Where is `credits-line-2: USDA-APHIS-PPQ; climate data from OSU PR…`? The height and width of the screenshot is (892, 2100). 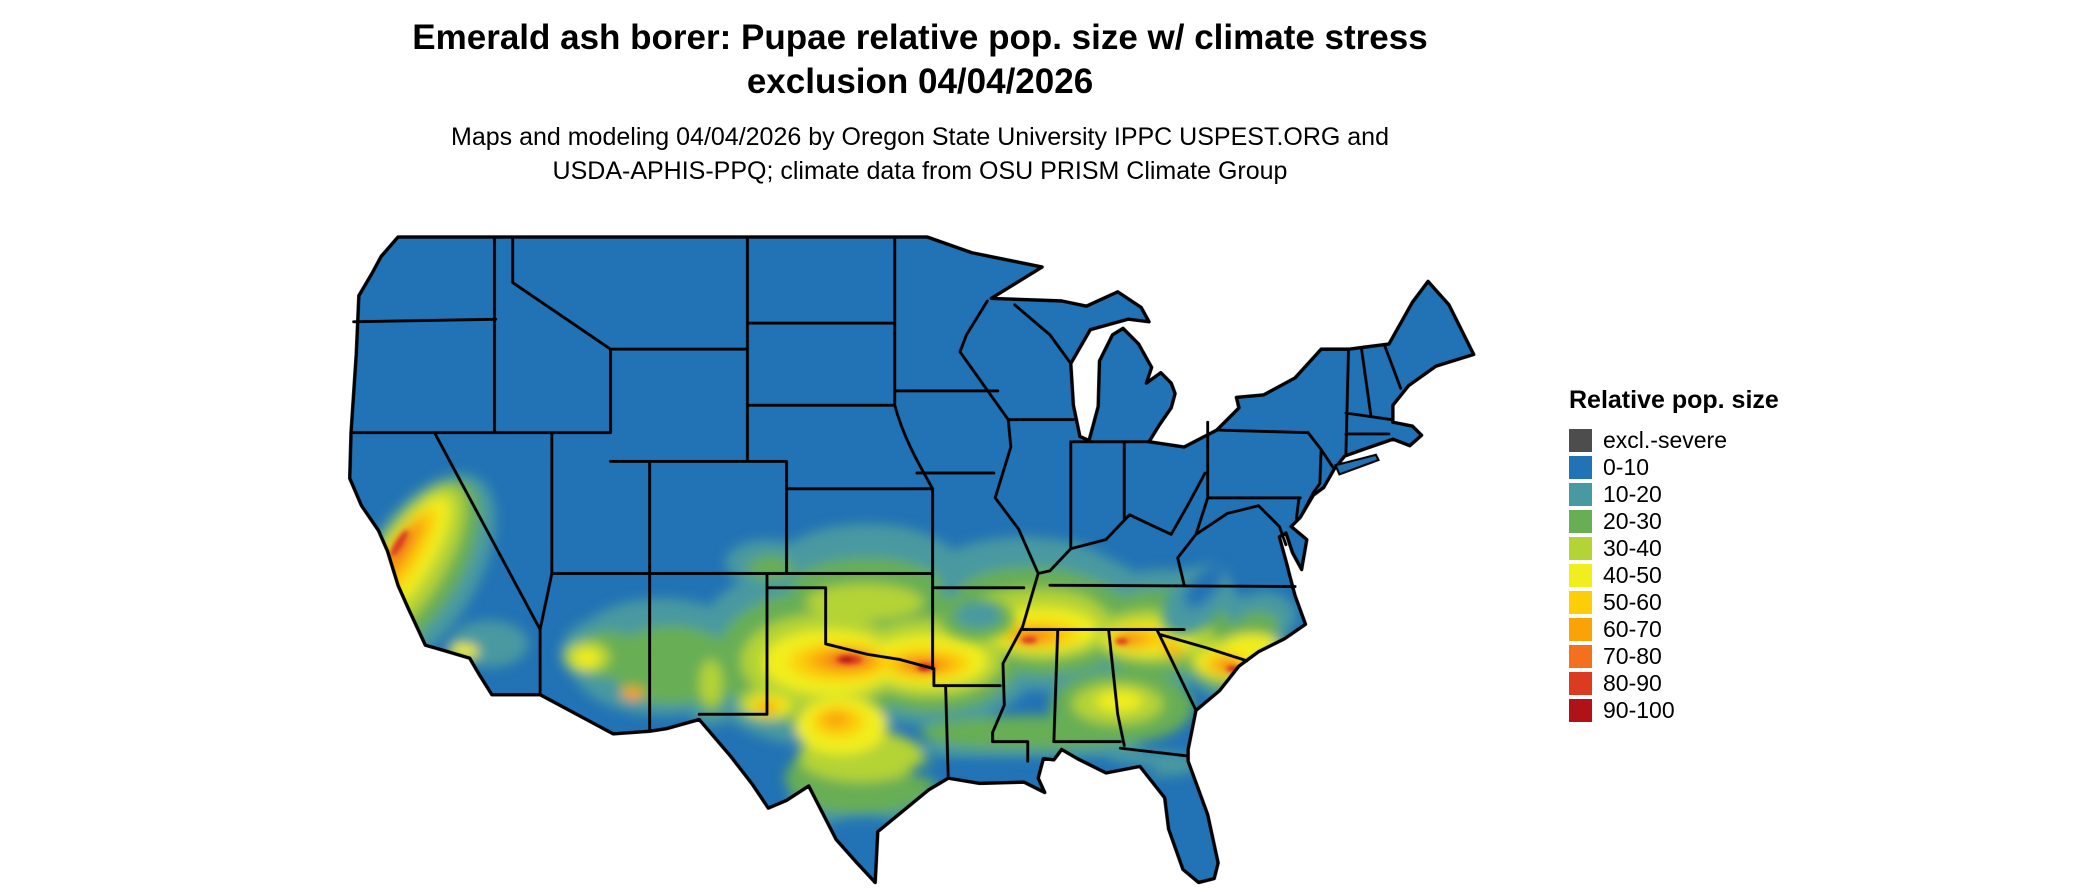 credits-line-2: USDA-APHIS-PPQ; climate data from OSU PR… is located at coordinates (920, 171).